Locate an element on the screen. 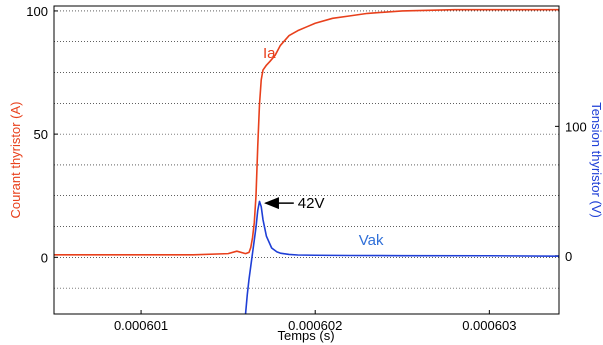 The height and width of the screenshot is (345, 603). y-left-axis-ticks: 0 50 100 is located at coordinates (42, 134).